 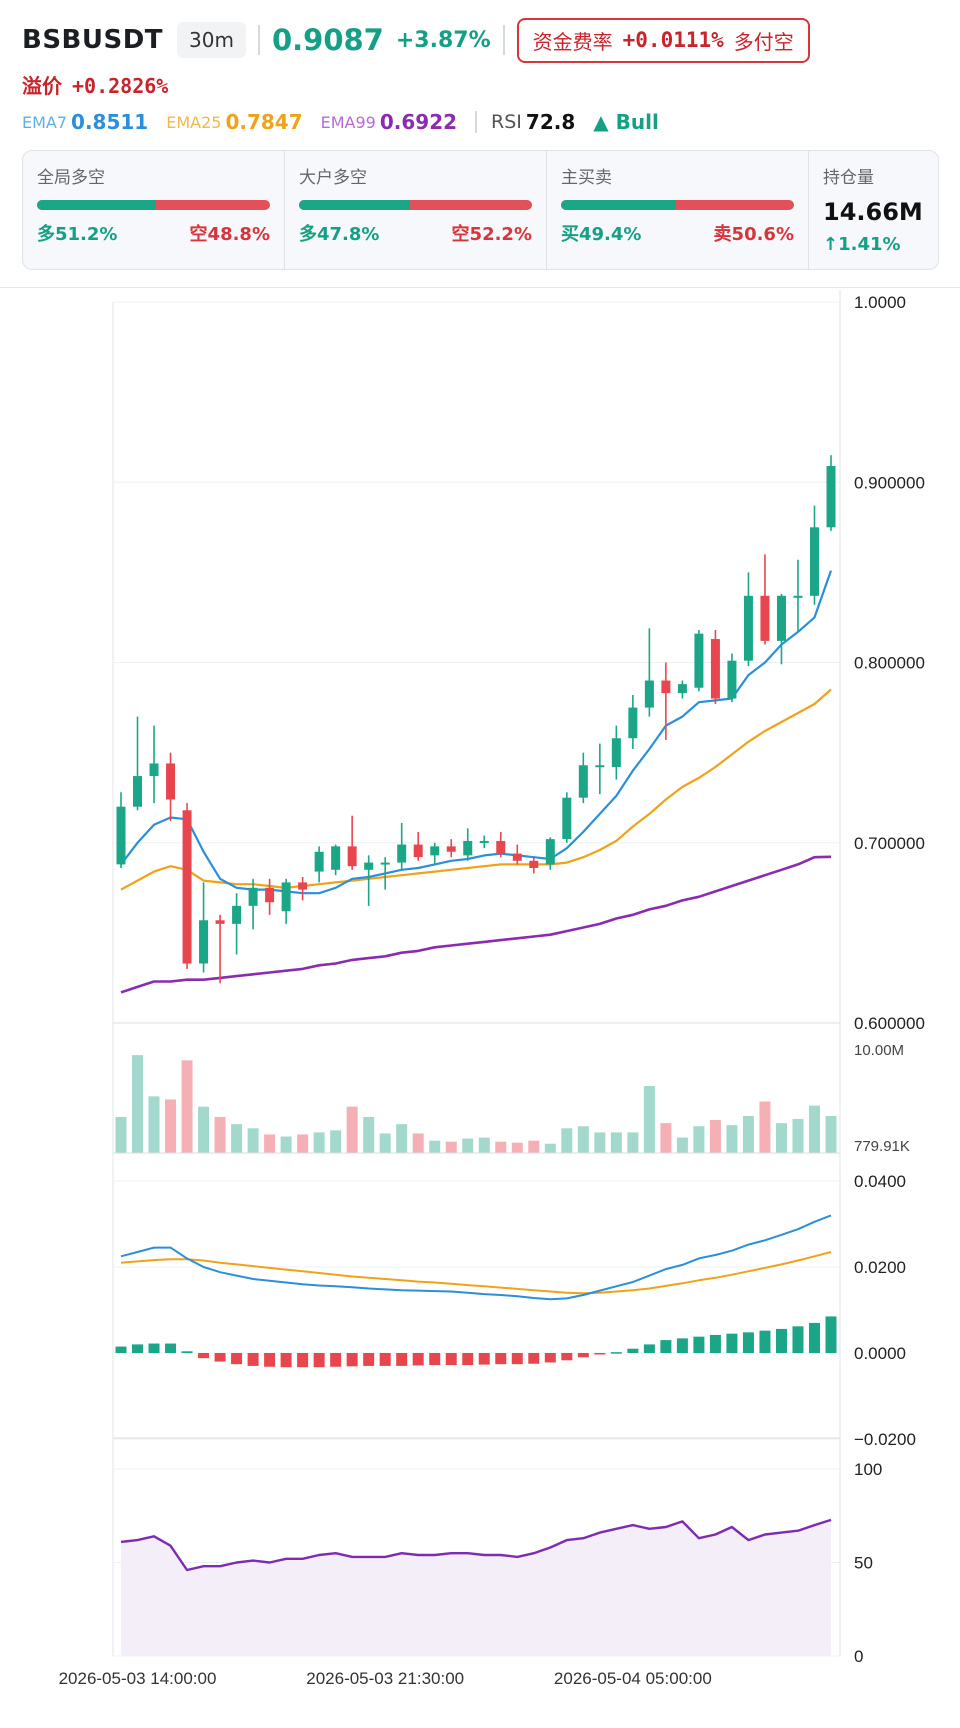 What do you see at coordinates (110, 122) in the screenshot?
I see `ema7-value: 0.8511` at bounding box center [110, 122].